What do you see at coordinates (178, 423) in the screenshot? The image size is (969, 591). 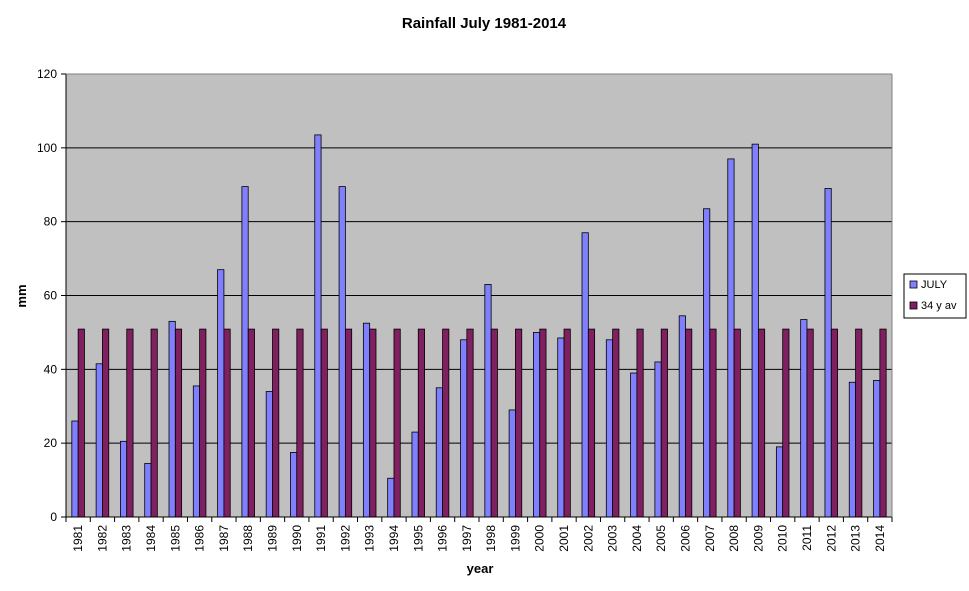 I see `bar-average-1985` at bounding box center [178, 423].